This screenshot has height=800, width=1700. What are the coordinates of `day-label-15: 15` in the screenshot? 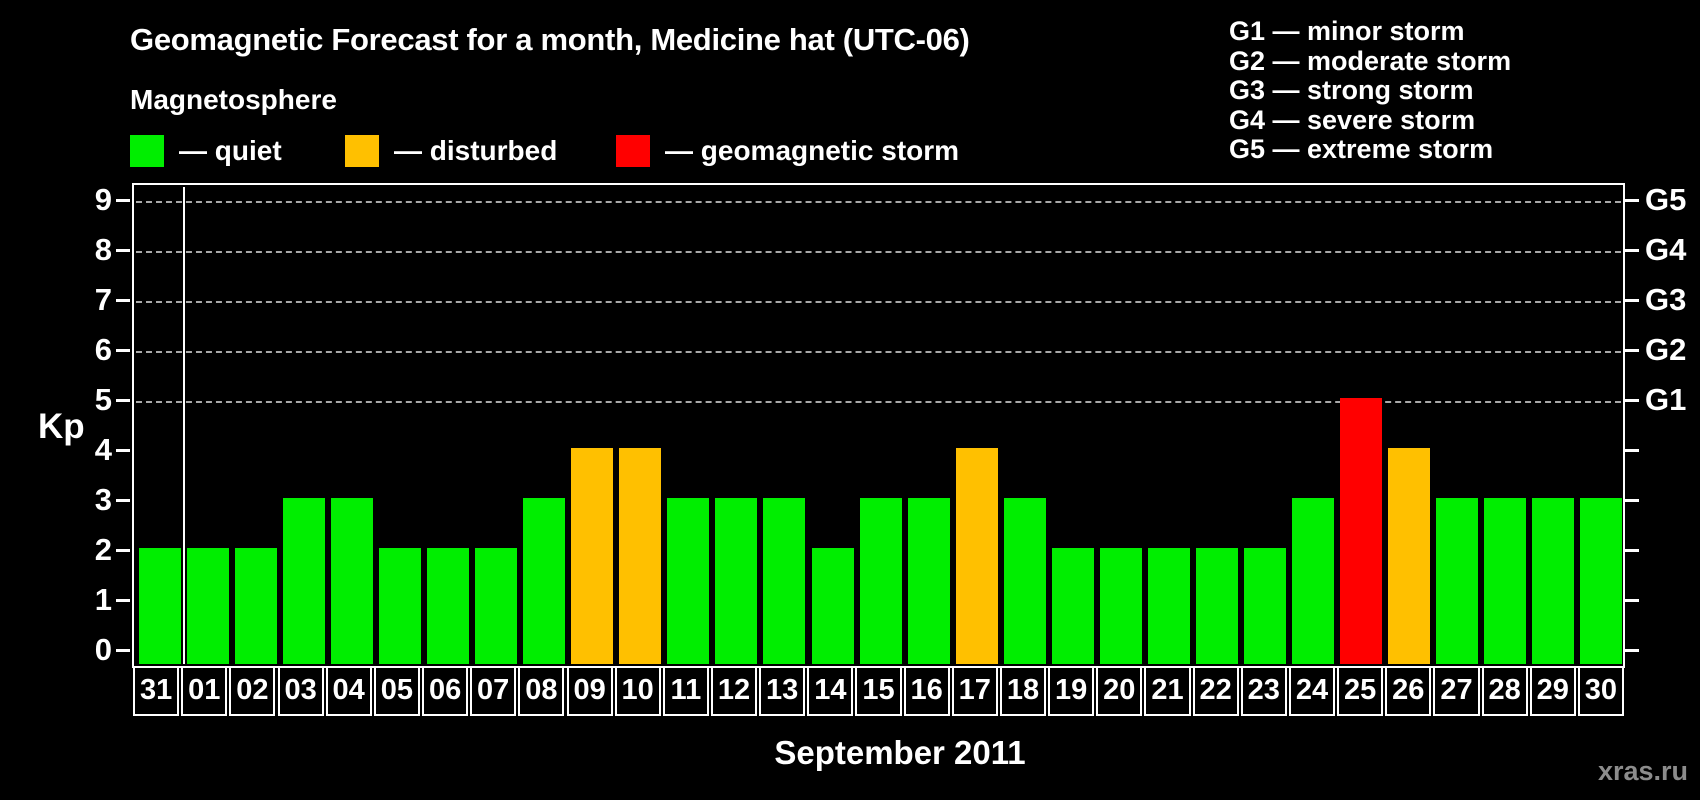 It's located at (878, 691).